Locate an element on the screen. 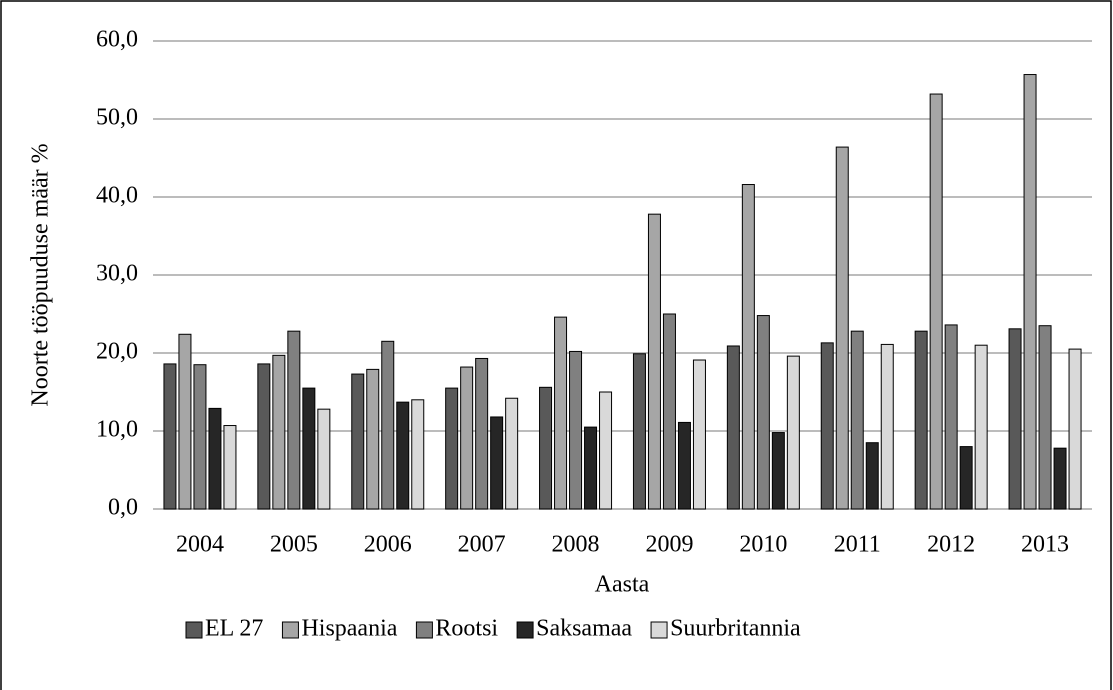  y-tick-label: 40,0 is located at coordinates (117, 196).